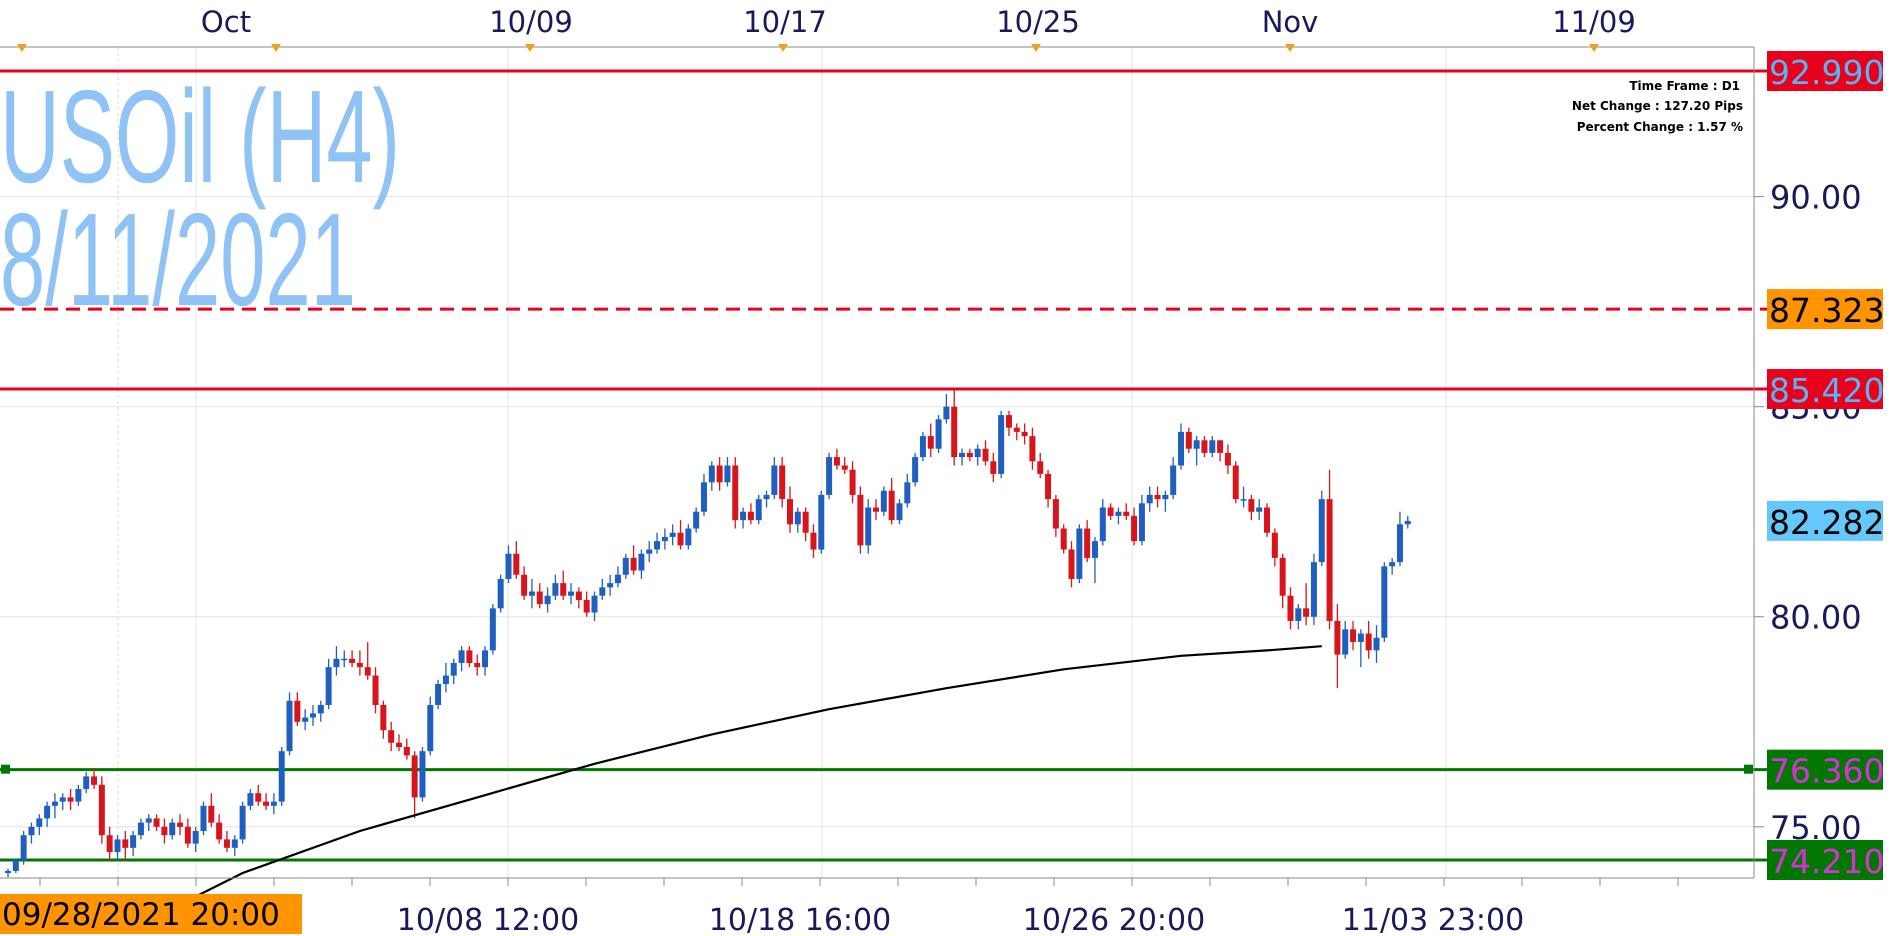 This screenshot has height=936, width=1900. I want to click on crosshair-time-badge, so click(151, 914).